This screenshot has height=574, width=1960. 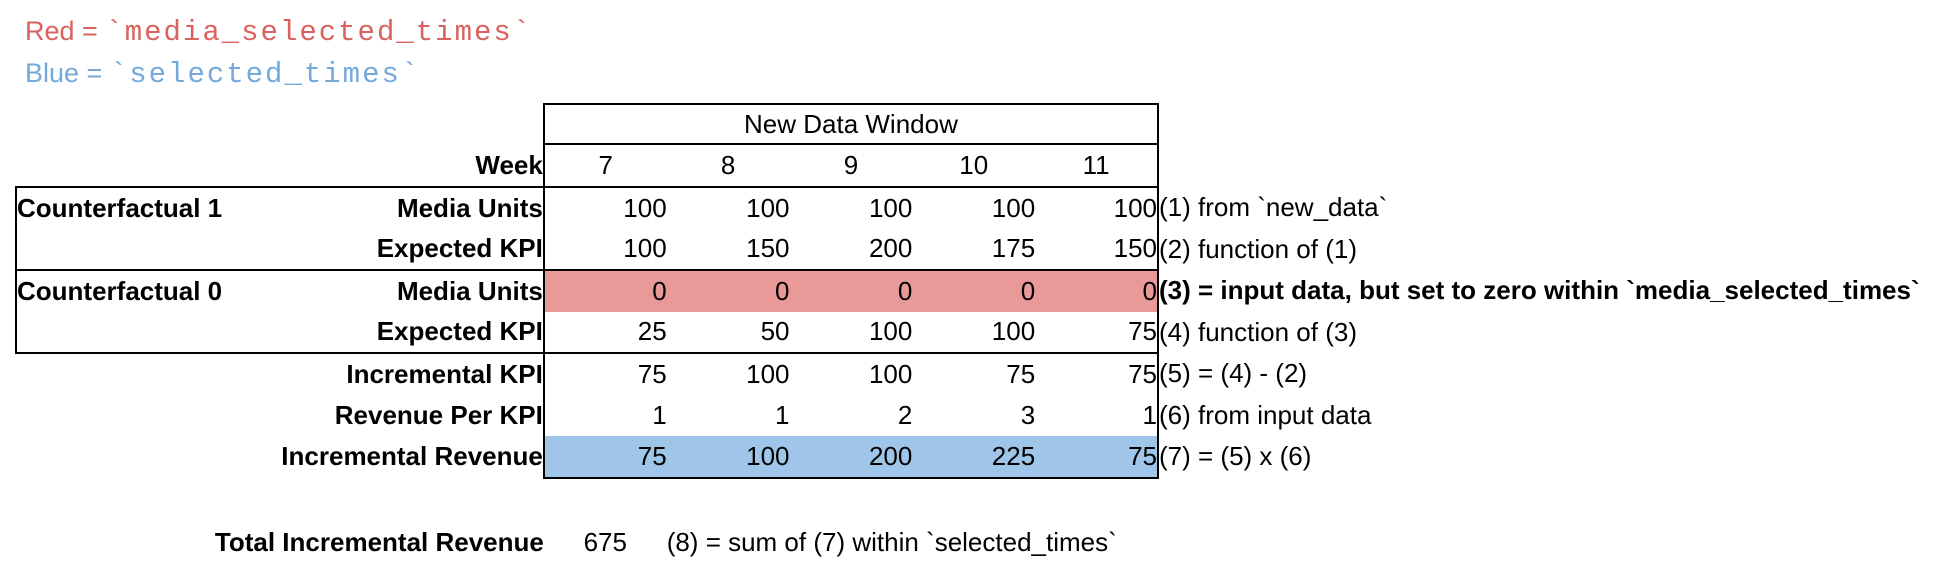 I want to click on row-label: Incremental KPI, so click(x=444, y=373).